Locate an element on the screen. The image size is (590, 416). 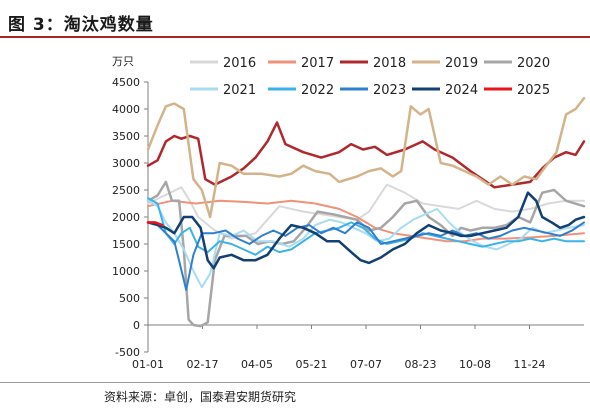
x-tick-label: 02-17 is located at coordinates (203, 364).